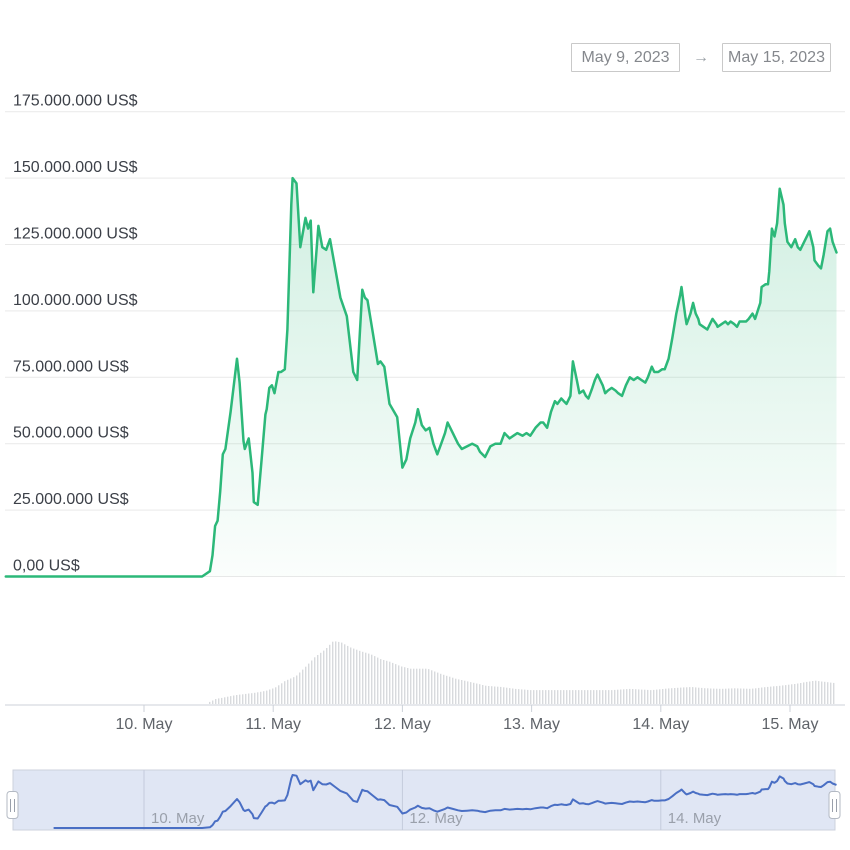  I want to click on navigator-label: 12. May, so click(436, 818).